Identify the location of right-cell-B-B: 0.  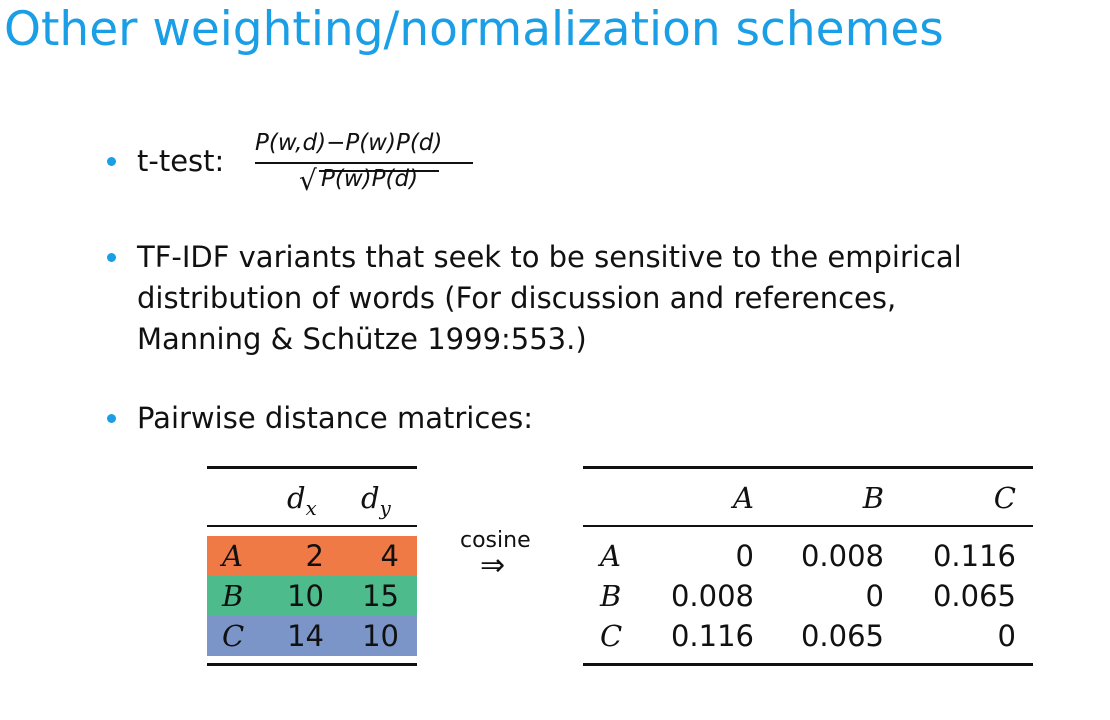
(874, 596).